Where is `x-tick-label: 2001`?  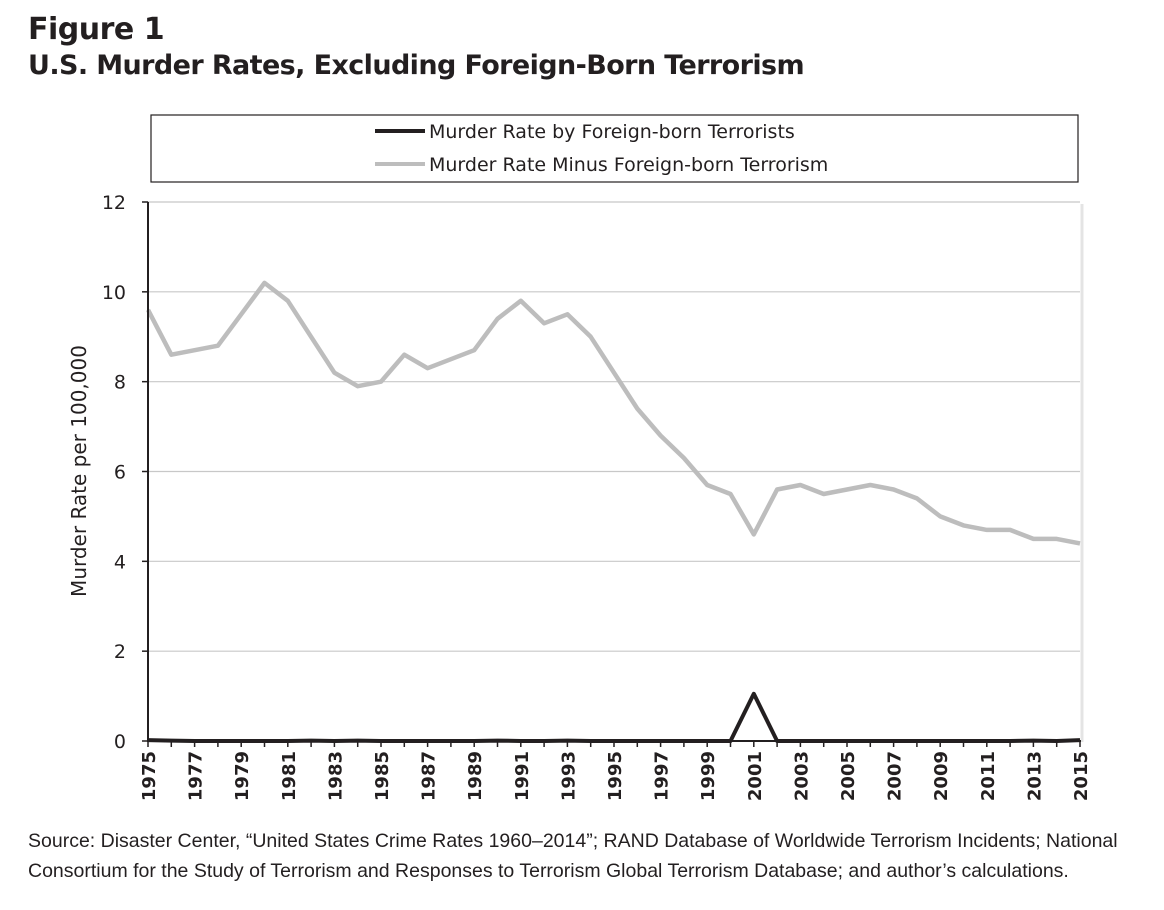 x-tick-label: 2001 is located at coordinates (755, 776).